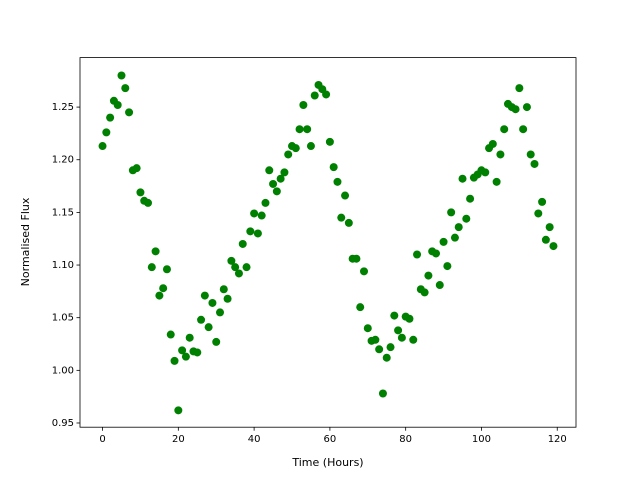  Describe the element at coordinates (63, 160) in the screenshot. I see `y-tick-label: 1.20` at that location.